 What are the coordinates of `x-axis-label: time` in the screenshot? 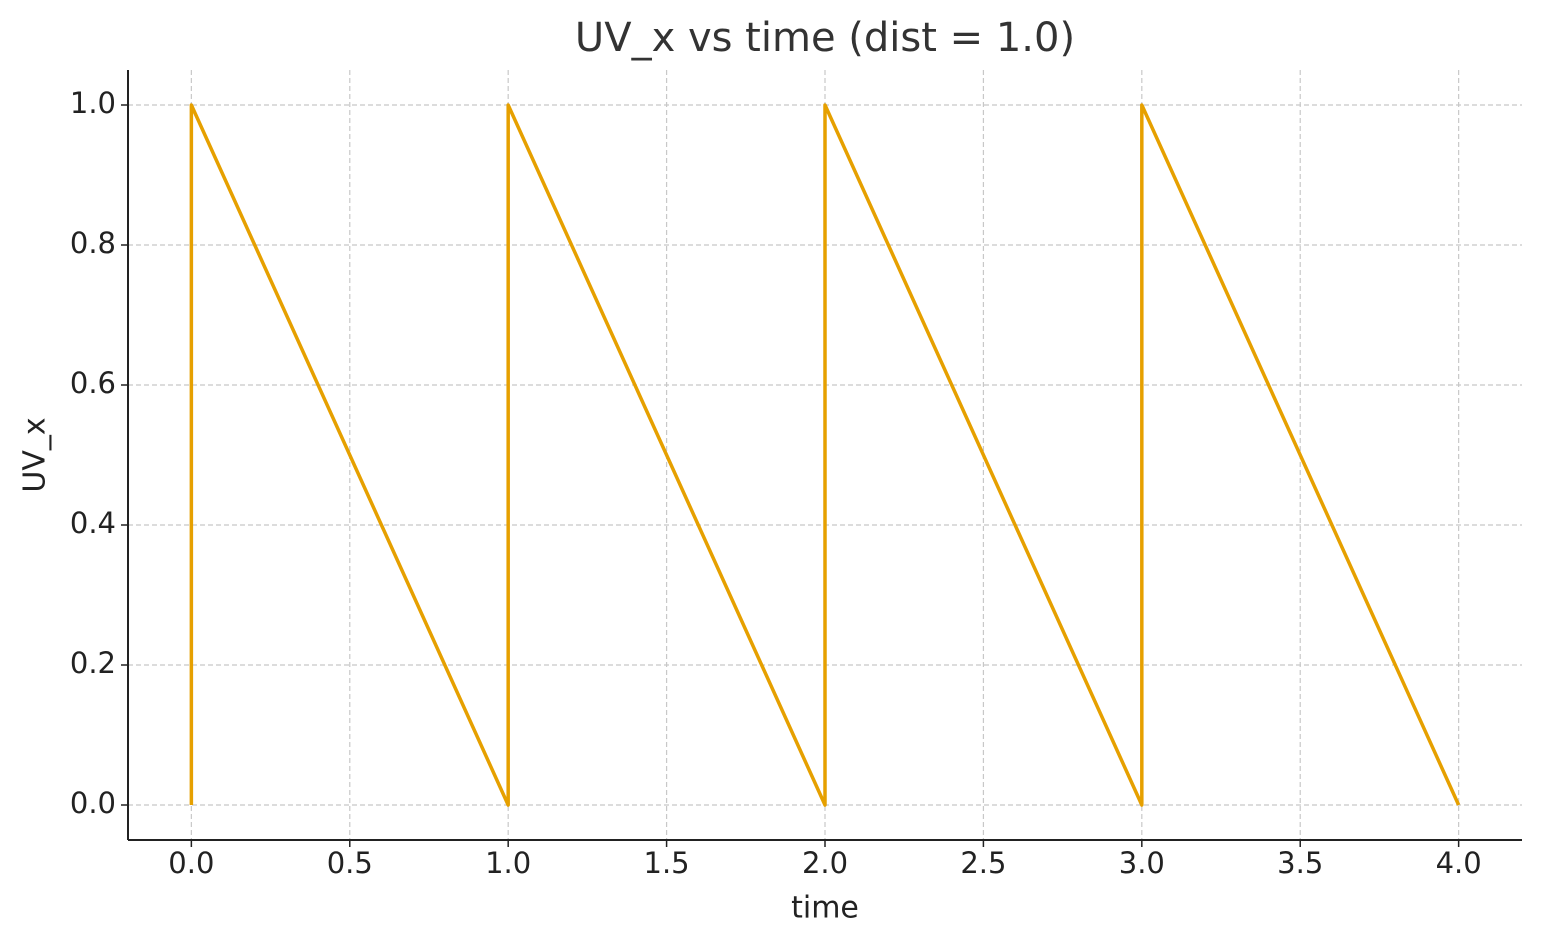 It's located at (825, 908).